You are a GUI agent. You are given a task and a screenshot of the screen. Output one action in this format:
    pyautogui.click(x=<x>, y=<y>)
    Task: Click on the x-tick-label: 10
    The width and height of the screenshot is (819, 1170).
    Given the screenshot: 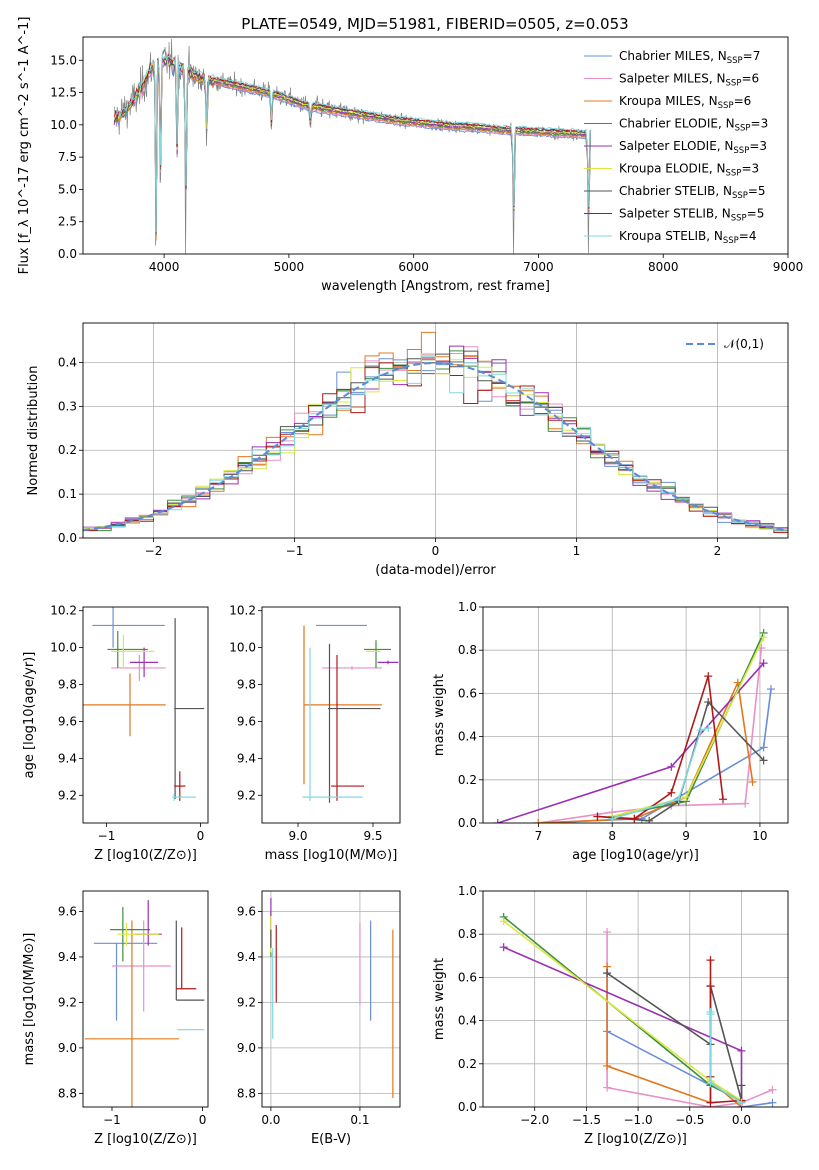 What is the action you would take?
    pyautogui.click(x=759, y=836)
    